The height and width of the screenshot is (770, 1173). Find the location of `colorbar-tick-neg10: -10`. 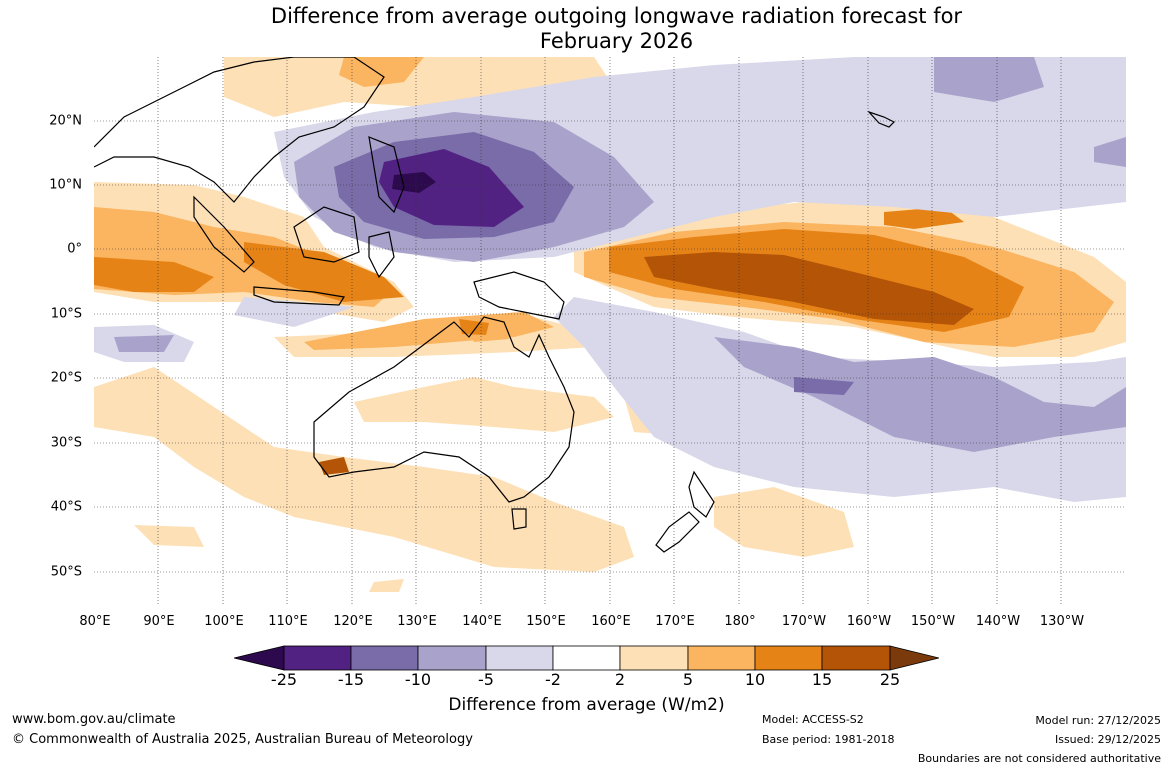

colorbar-tick-neg10: -10 is located at coordinates (418, 679).